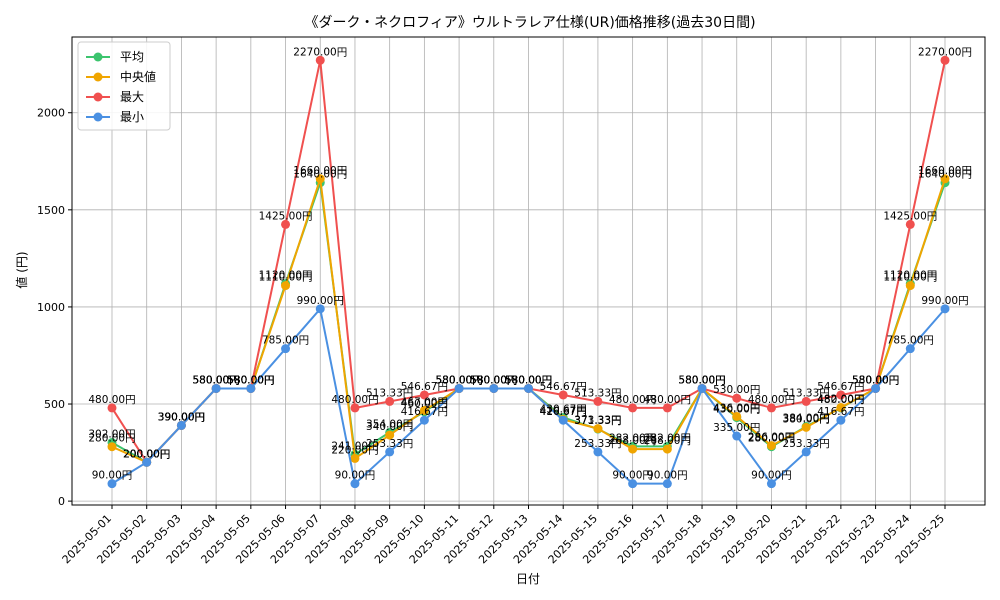 The width and height of the screenshot is (1000, 600). Describe the element at coordinates (132, 97) in the screenshot. I see `legend-entry: 最大` at that location.